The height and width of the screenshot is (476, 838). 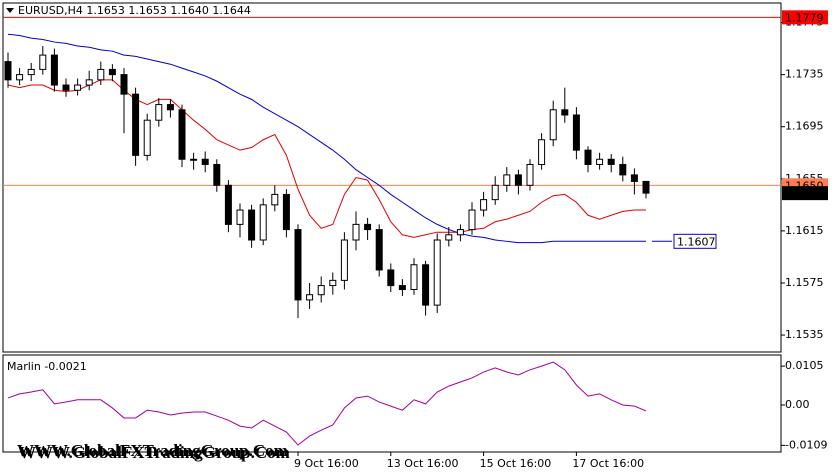 I want to click on level-label: 1.1779, so click(x=804, y=17).